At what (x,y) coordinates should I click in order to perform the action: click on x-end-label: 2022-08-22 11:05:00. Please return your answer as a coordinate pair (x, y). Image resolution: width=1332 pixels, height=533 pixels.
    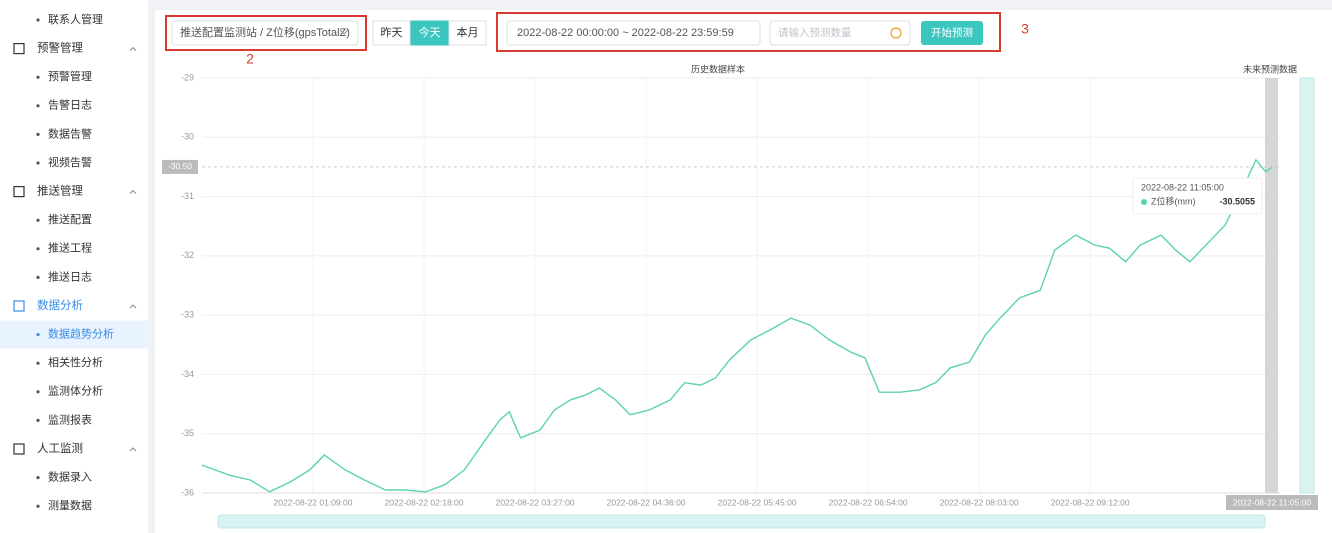
    Looking at the image, I should click on (1272, 502).